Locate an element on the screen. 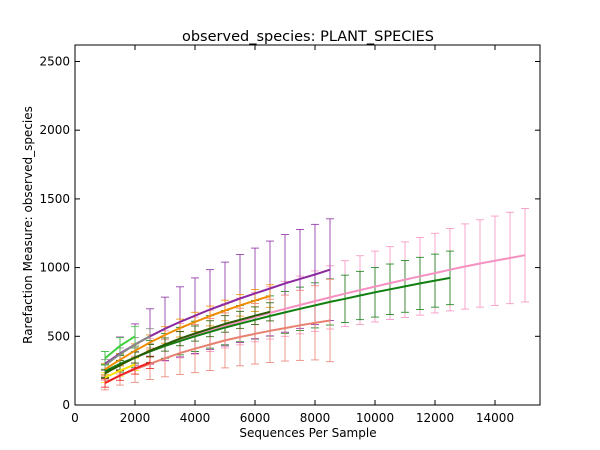 The image size is (600, 450). x-tick-label: 12000 is located at coordinates (435, 418).